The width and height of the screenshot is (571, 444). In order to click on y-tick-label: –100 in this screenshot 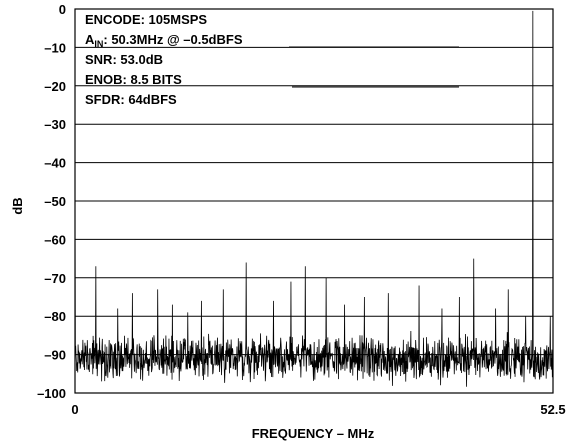, I will do `click(51, 393)`.